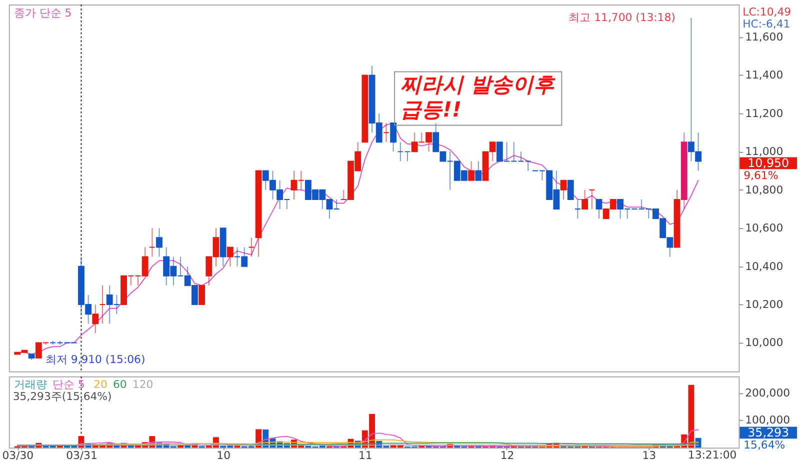  What do you see at coordinates (764, 266) in the screenshot?
I see `y-tick-label: 10,400` at bounding box center [764, 266].